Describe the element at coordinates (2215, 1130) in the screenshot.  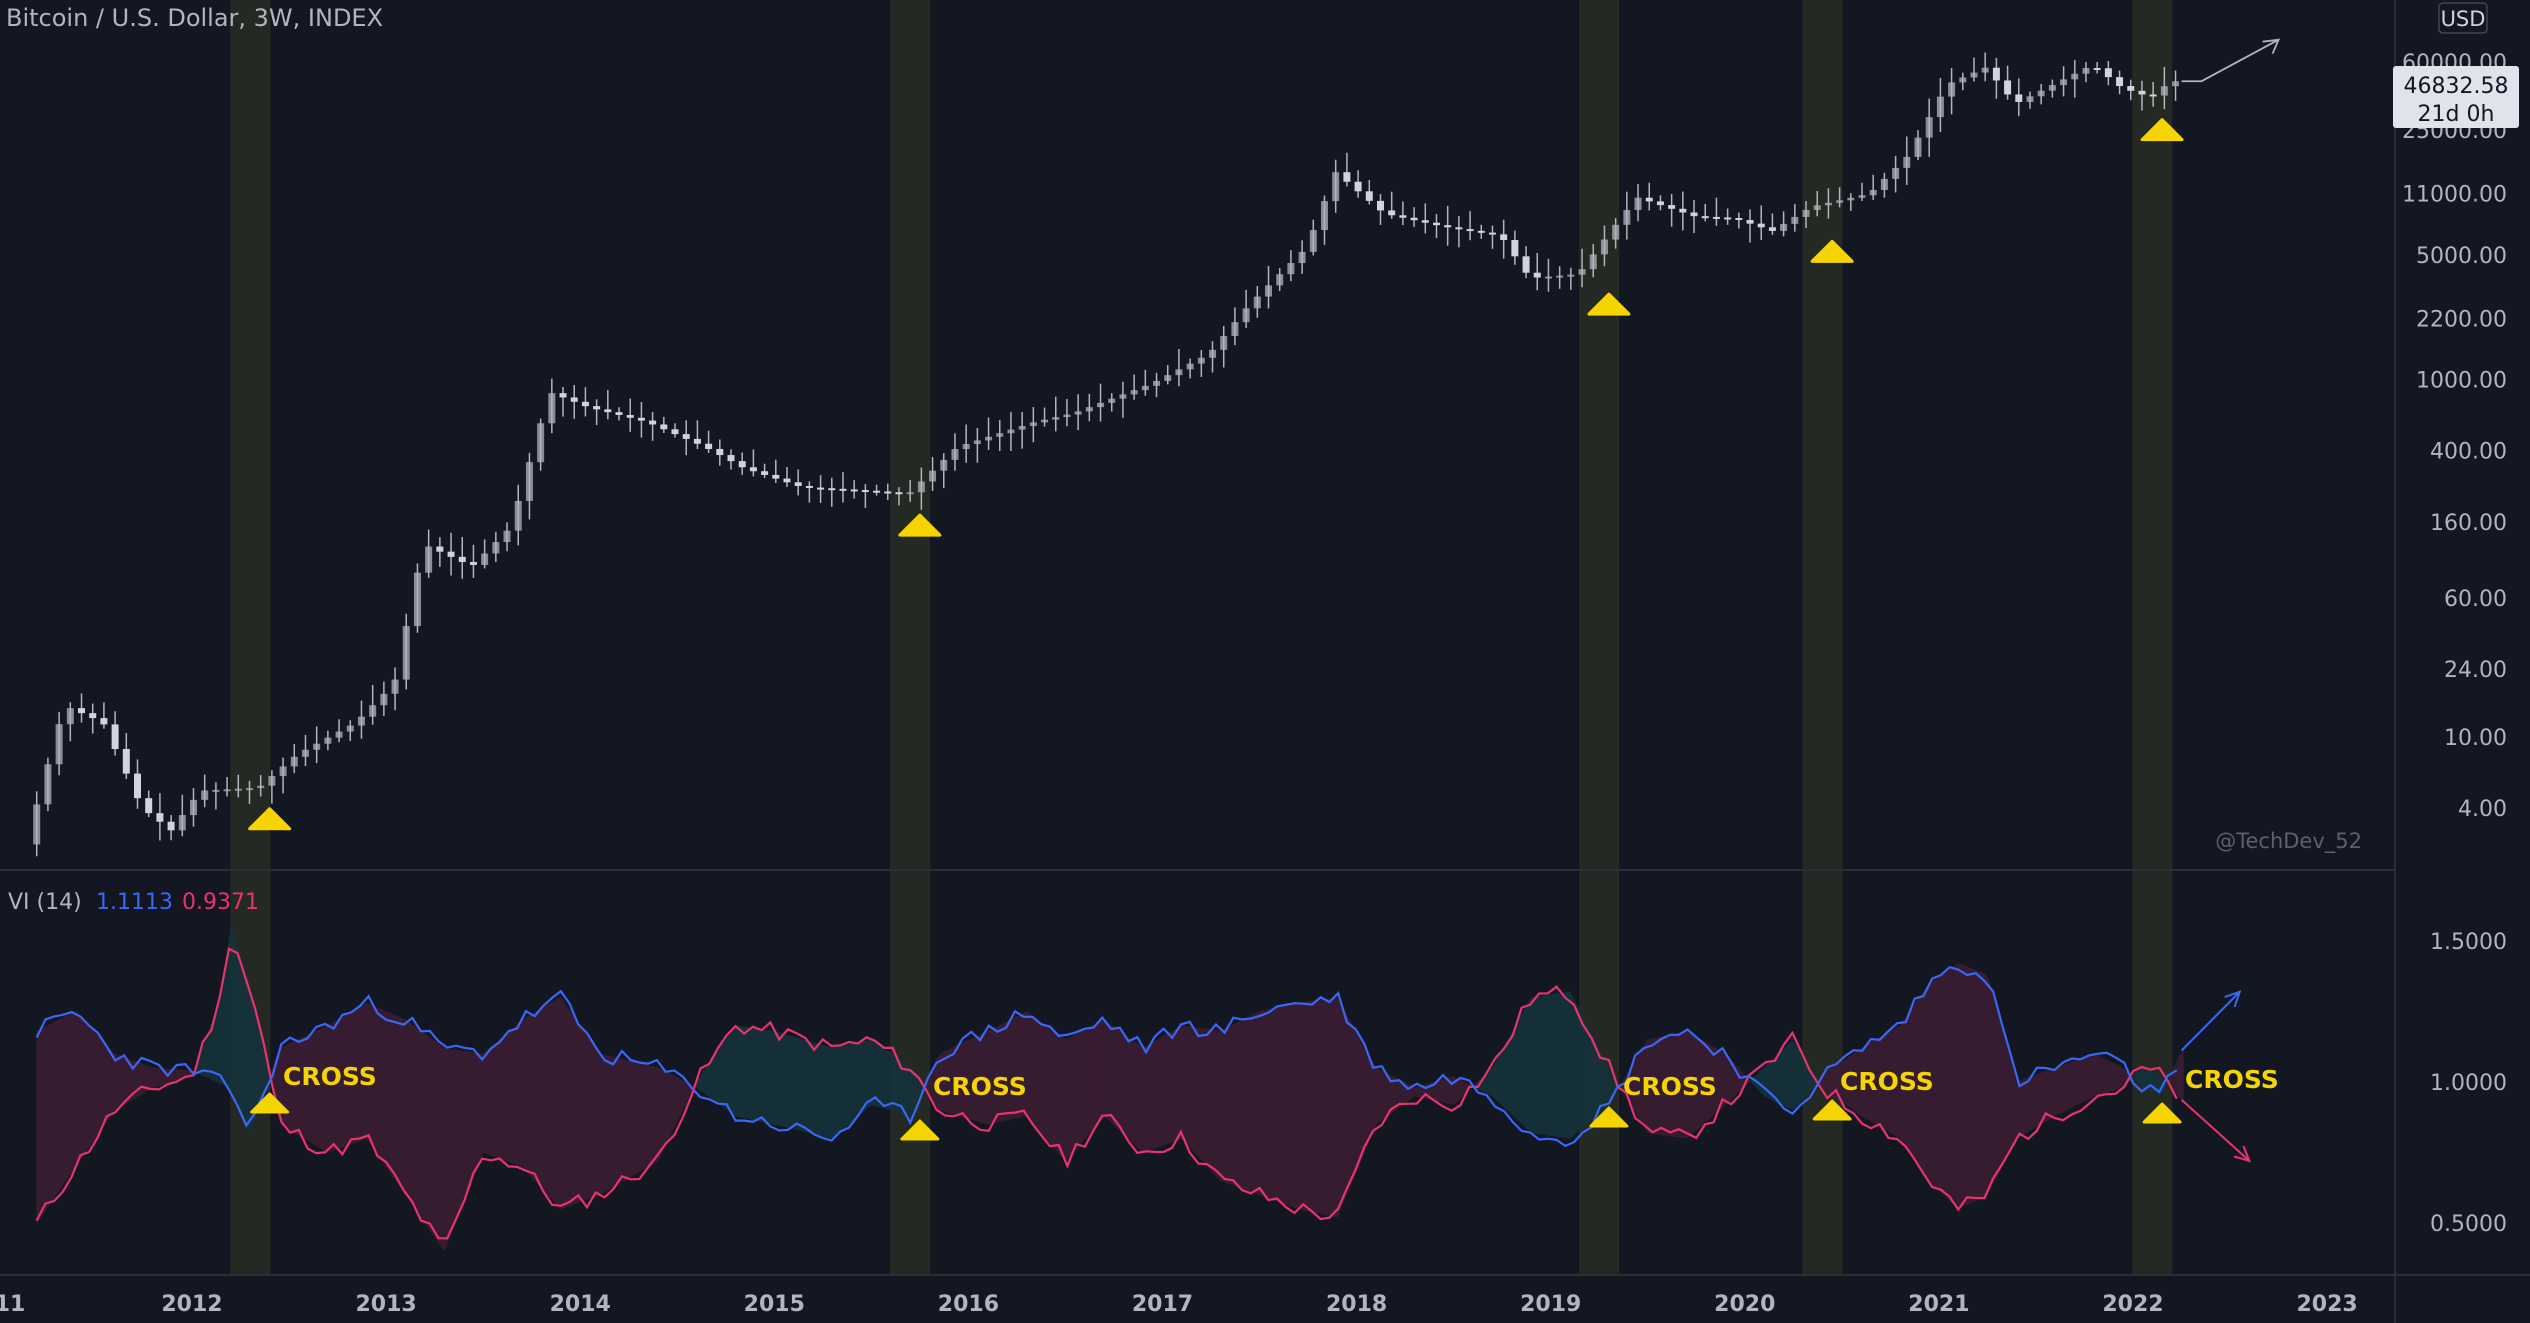
I see `vi-minus-projection-line` at that location.